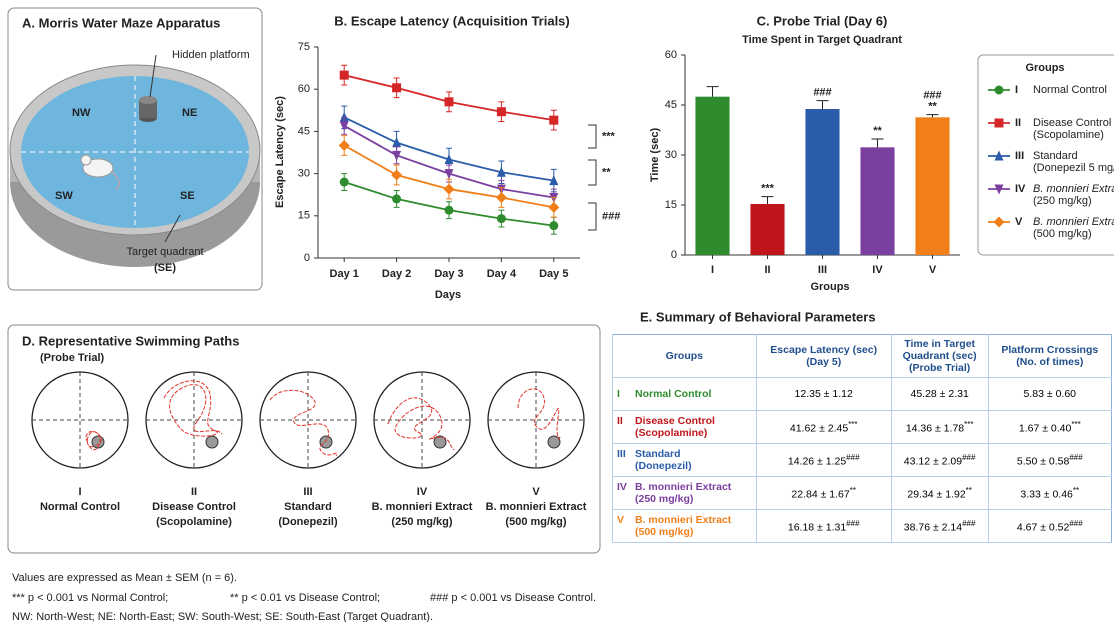 This screenshot has width=1114, height=622. What do you see at coordinates (502, 274) in the screenshot?
I see `x-tick-label: Day 4` at bounding box center [502, 274].